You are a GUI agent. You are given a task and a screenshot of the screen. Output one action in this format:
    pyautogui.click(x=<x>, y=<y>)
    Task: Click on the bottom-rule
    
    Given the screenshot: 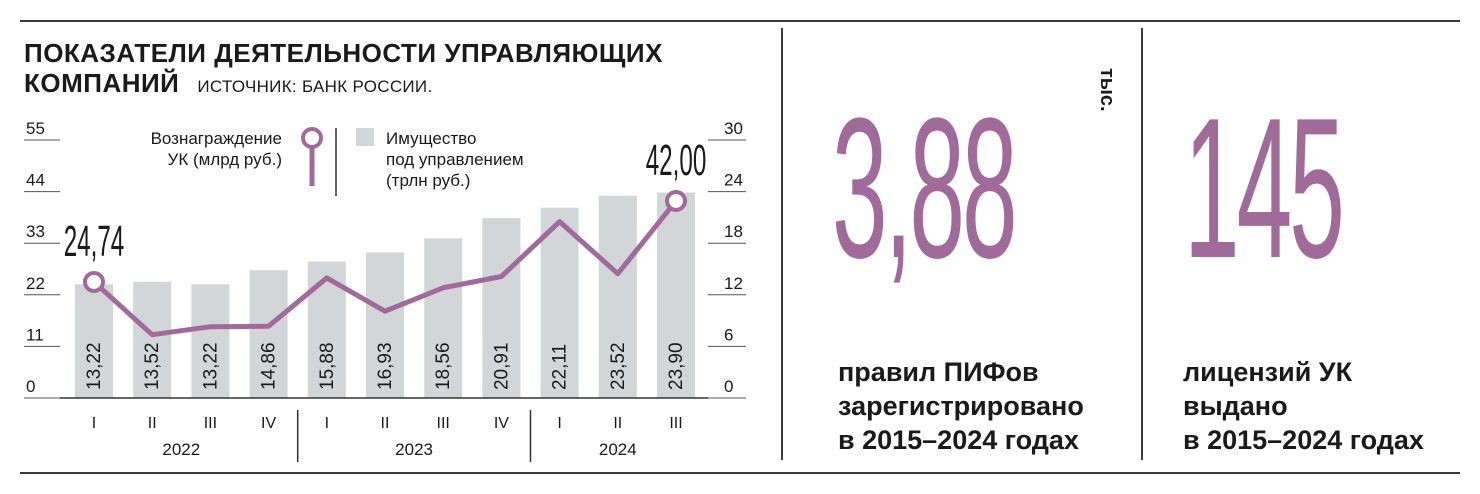 What is the action you would take?
    pyautogui.click(x=740, y=473)
    